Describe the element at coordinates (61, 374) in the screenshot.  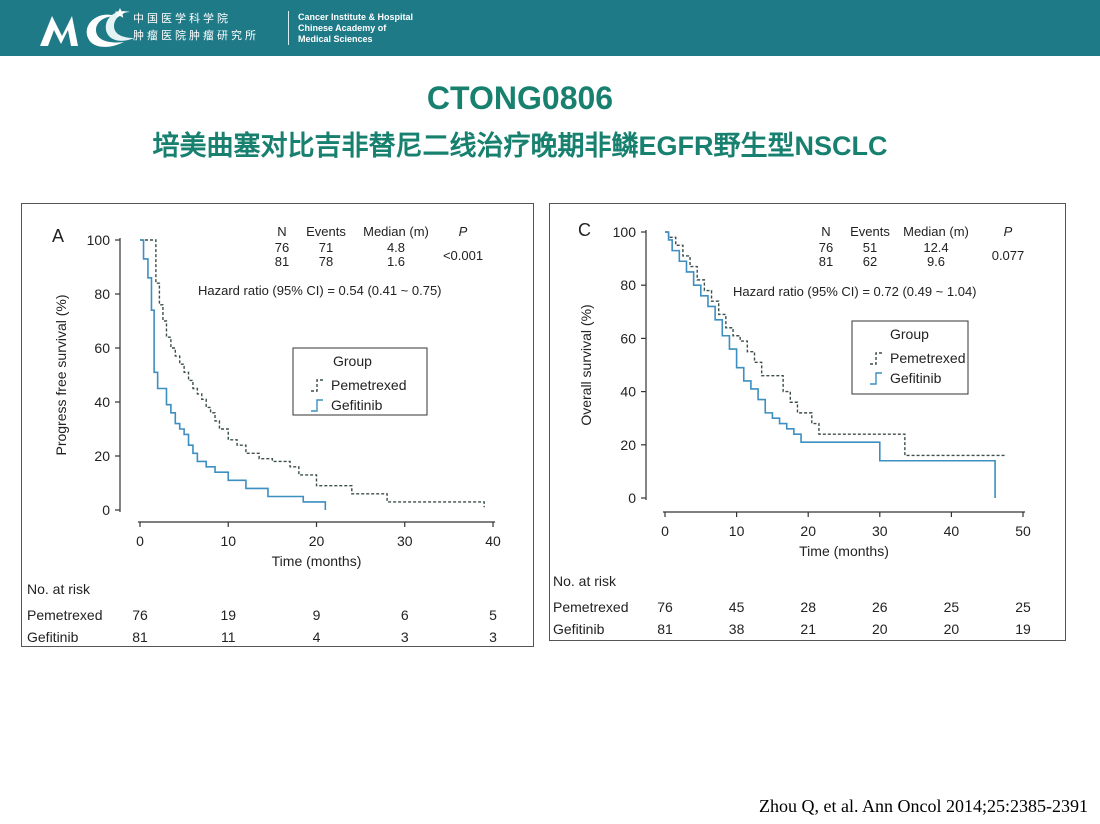
I see `y-axis-label: Progress free survival (%)` at that location.